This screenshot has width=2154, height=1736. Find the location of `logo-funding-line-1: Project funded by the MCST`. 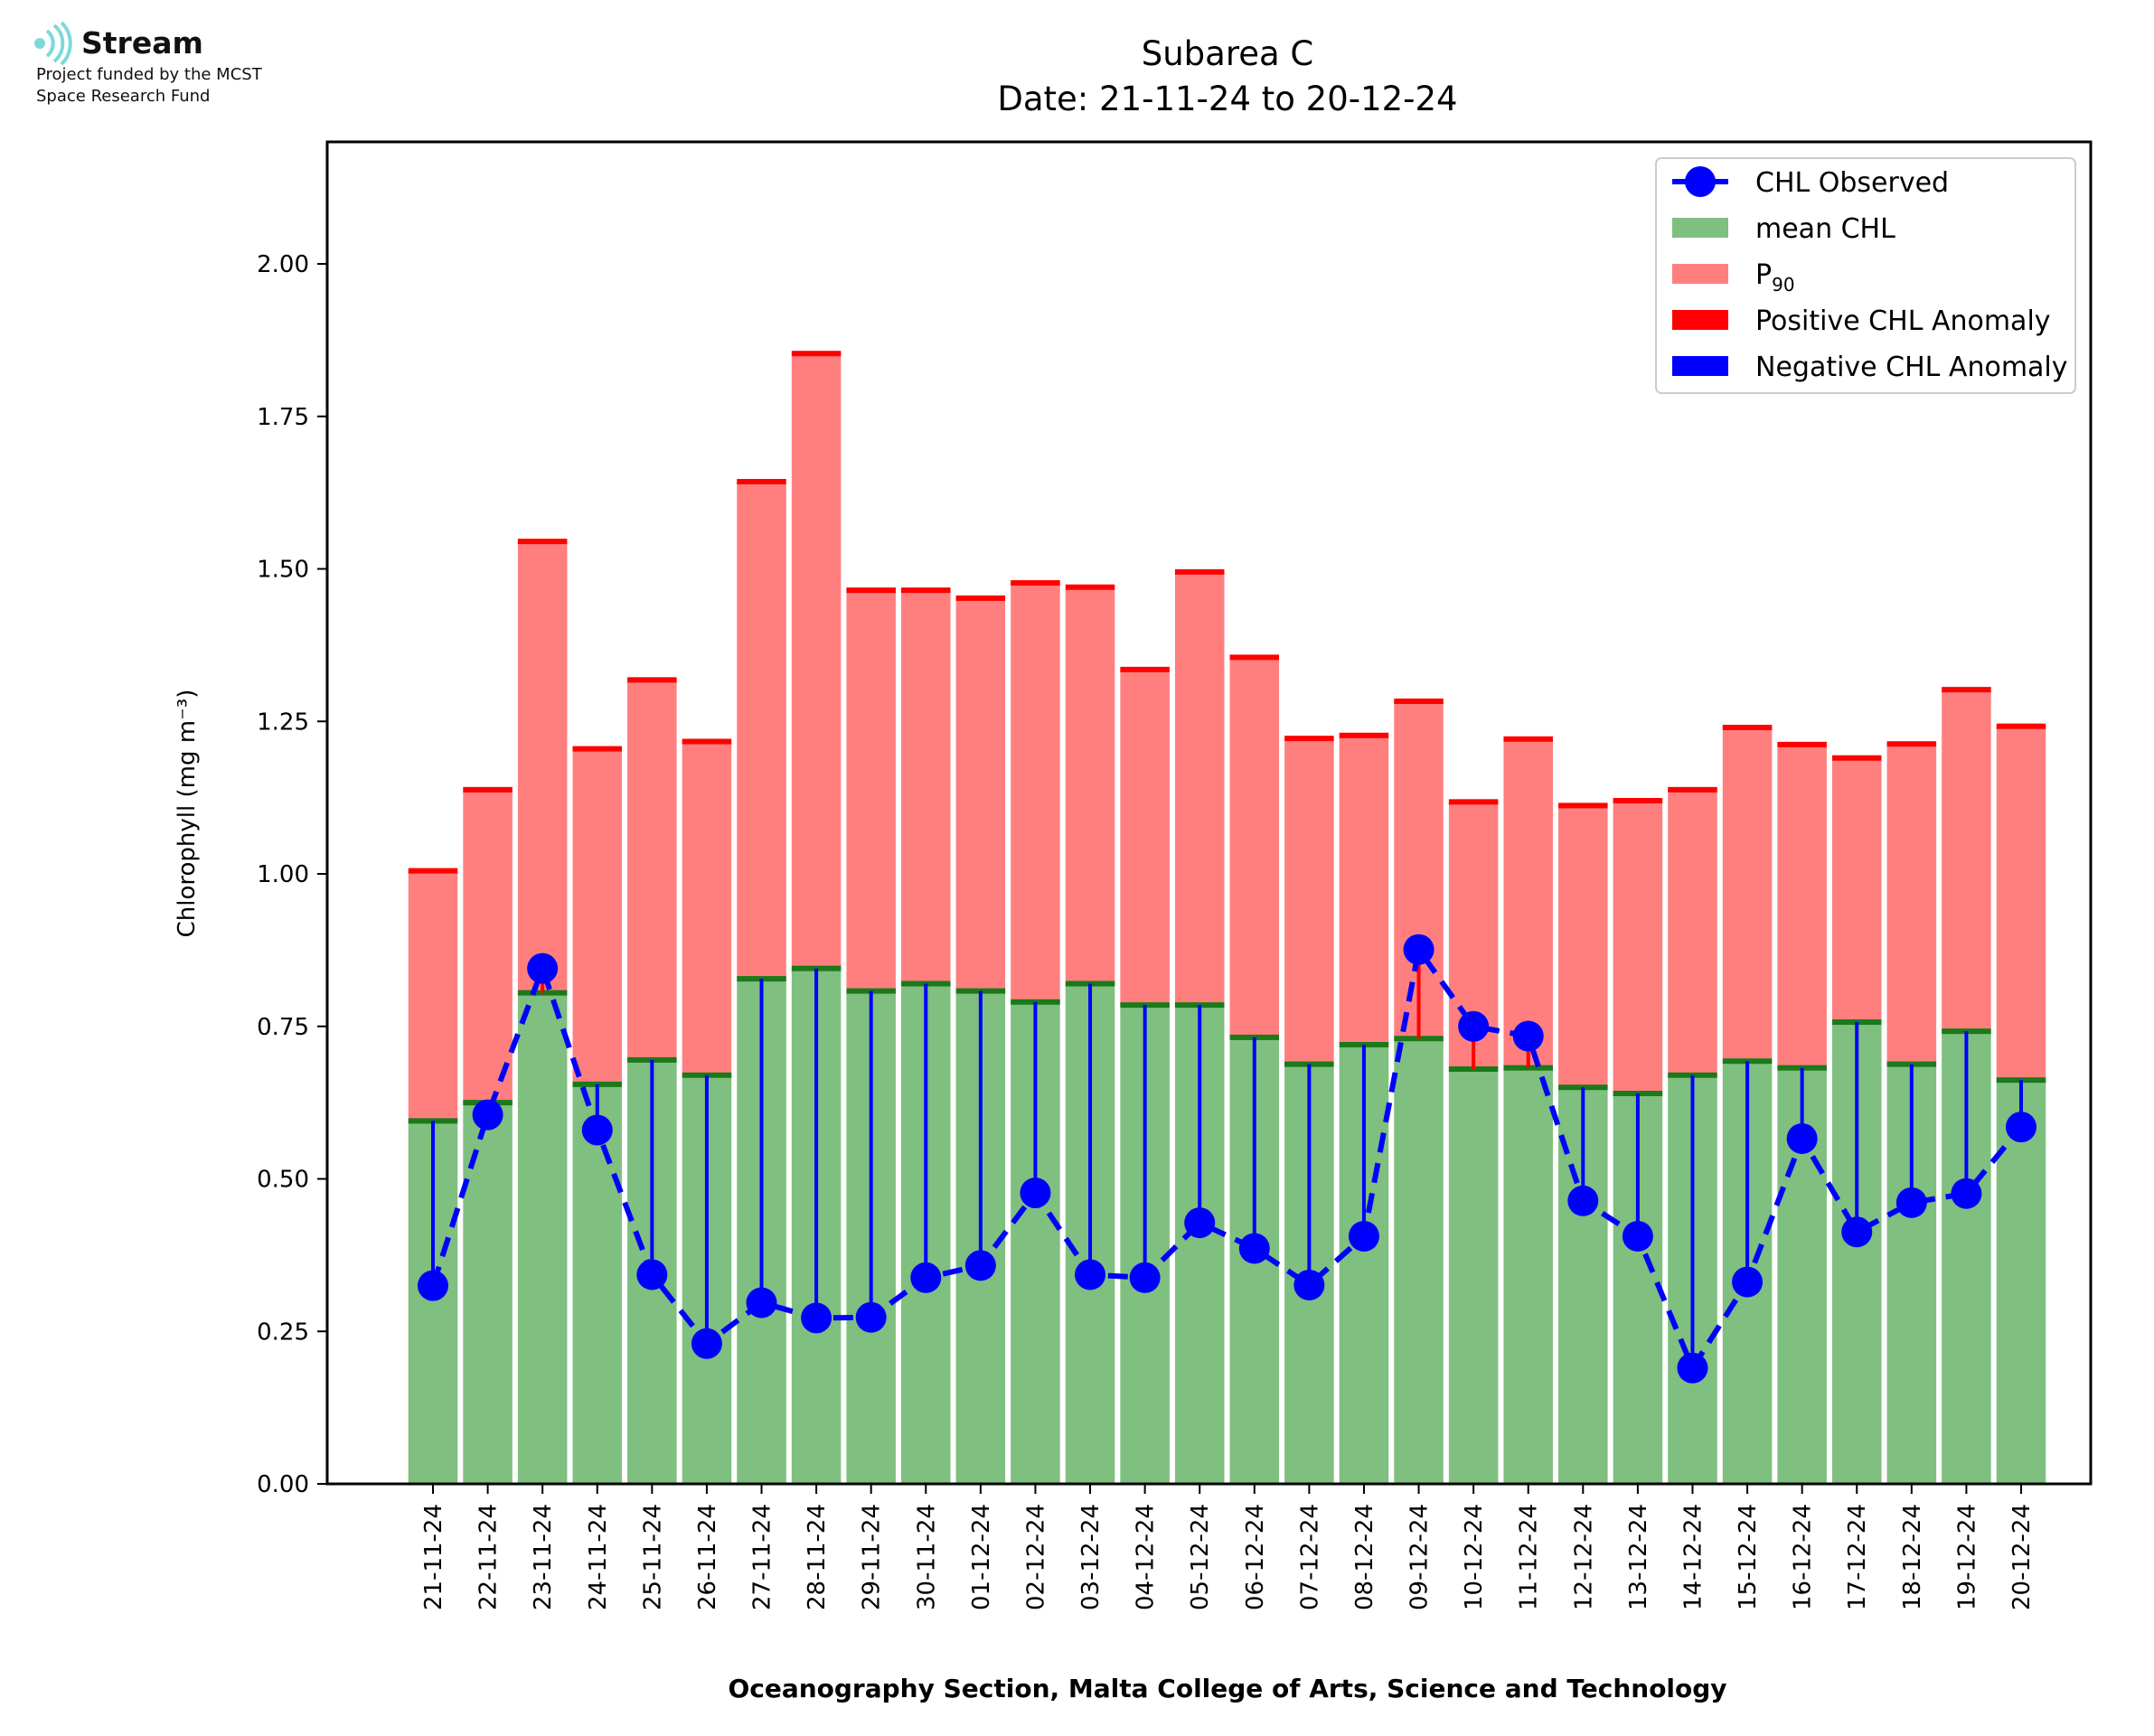

logo-funding-line-1: Project funded by the MCST is located at coordinates (149, 75).